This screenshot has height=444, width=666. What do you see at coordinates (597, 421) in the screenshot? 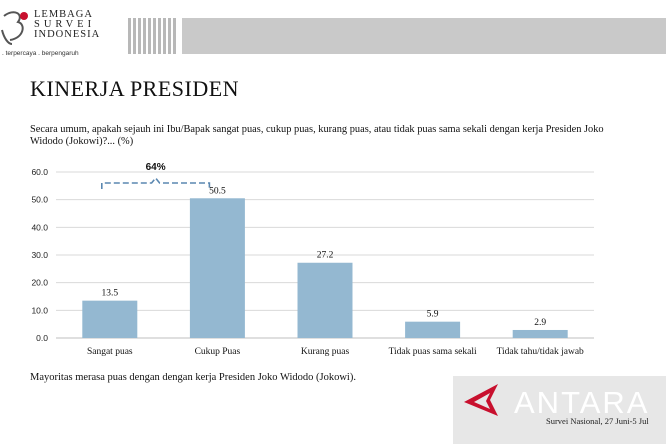
I see `watermark-survey: Survei Nasional, 27 Juni-5 Jul` at bounding box center [597, 421].